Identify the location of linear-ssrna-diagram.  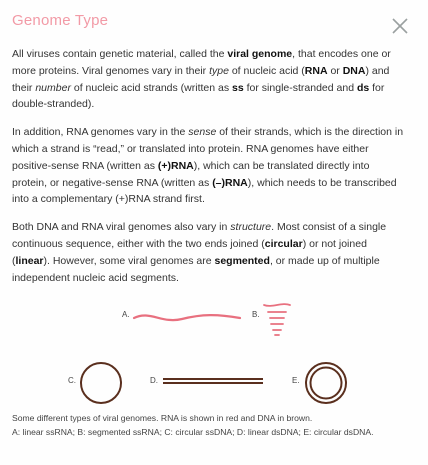
(187, 318).